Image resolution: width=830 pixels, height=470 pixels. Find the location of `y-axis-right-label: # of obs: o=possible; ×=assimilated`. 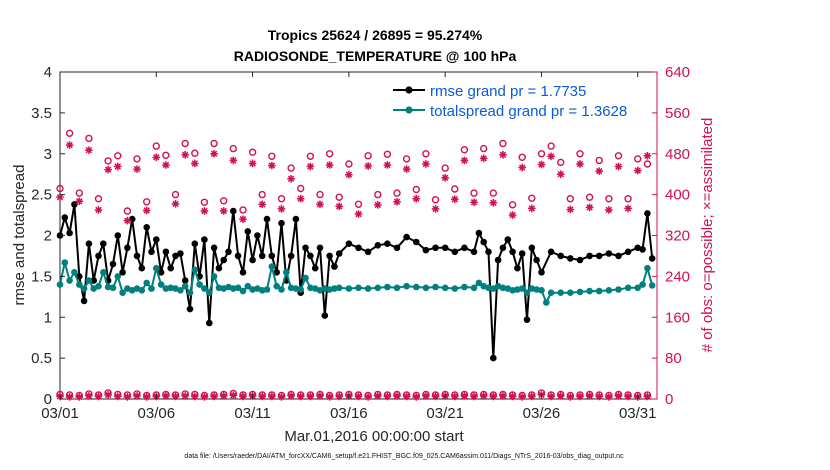

y-axis-right-label: # of obs: o=possible; ×=assimilated is located at coordinates (707, 235).